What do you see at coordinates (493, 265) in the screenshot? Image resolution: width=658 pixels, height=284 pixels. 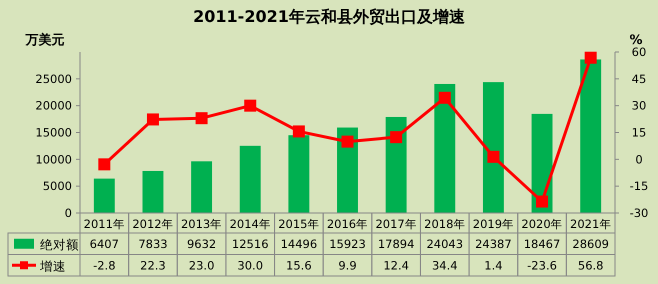 I see `data-label: 1.4` at bounding box center [493, 265].